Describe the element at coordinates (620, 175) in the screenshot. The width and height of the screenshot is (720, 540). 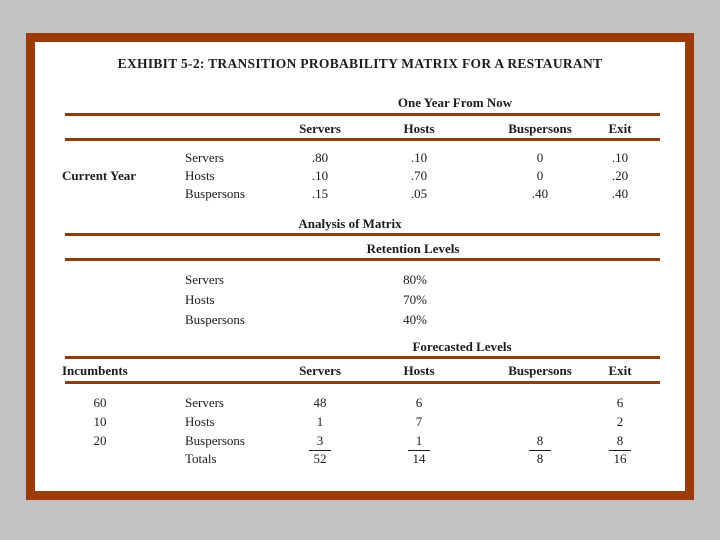
I see `matrix-value: .20` at that location.